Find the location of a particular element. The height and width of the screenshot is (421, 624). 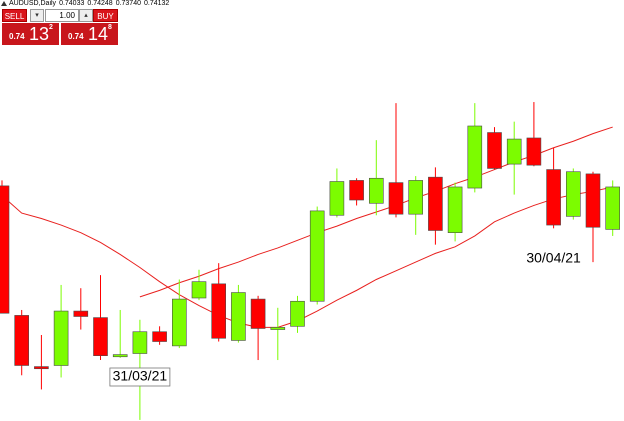

sell-price: 0.74 13 2 is located at coordinates (30, 34).